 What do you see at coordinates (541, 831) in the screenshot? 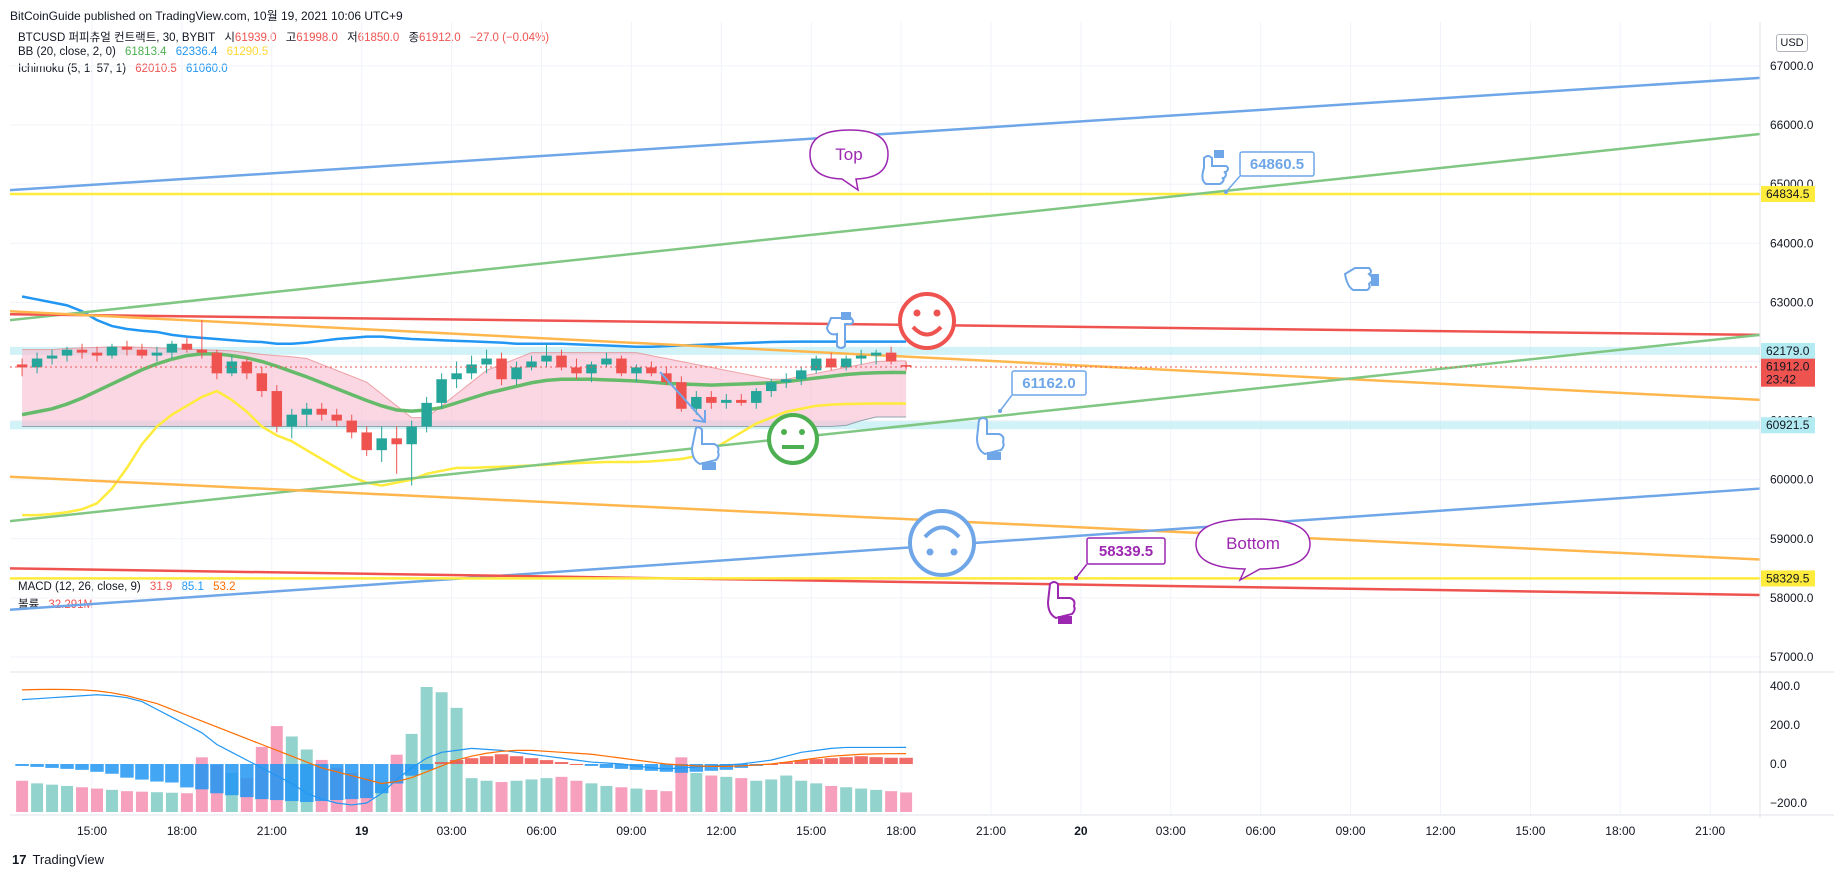
I see `x-tick-label: 06:00` at bounding box center [541, 831].